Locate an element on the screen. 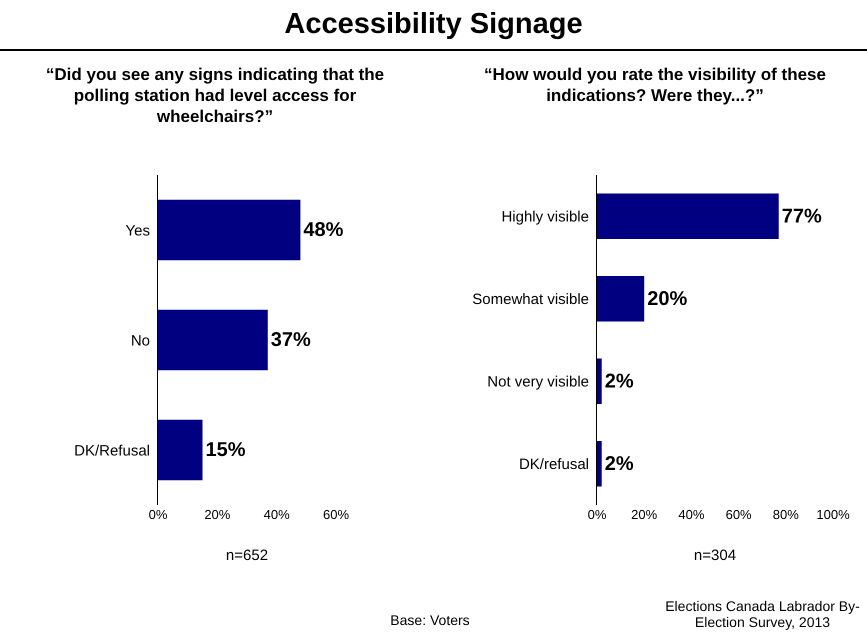 Image resolution: width=867 pixels, height=639 pixels. x-axis-title: n=652 is located at coordinates (247, 555).